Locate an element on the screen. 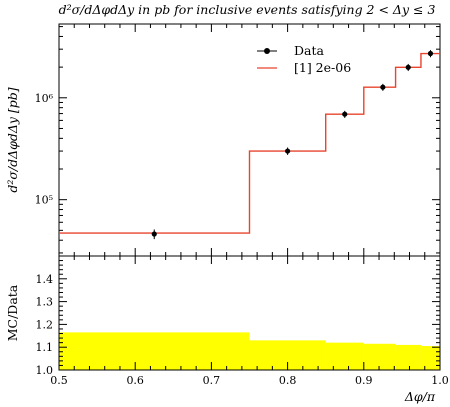 The image size is (450, 407). legend-data-marker is located at coordinates (267, 51).